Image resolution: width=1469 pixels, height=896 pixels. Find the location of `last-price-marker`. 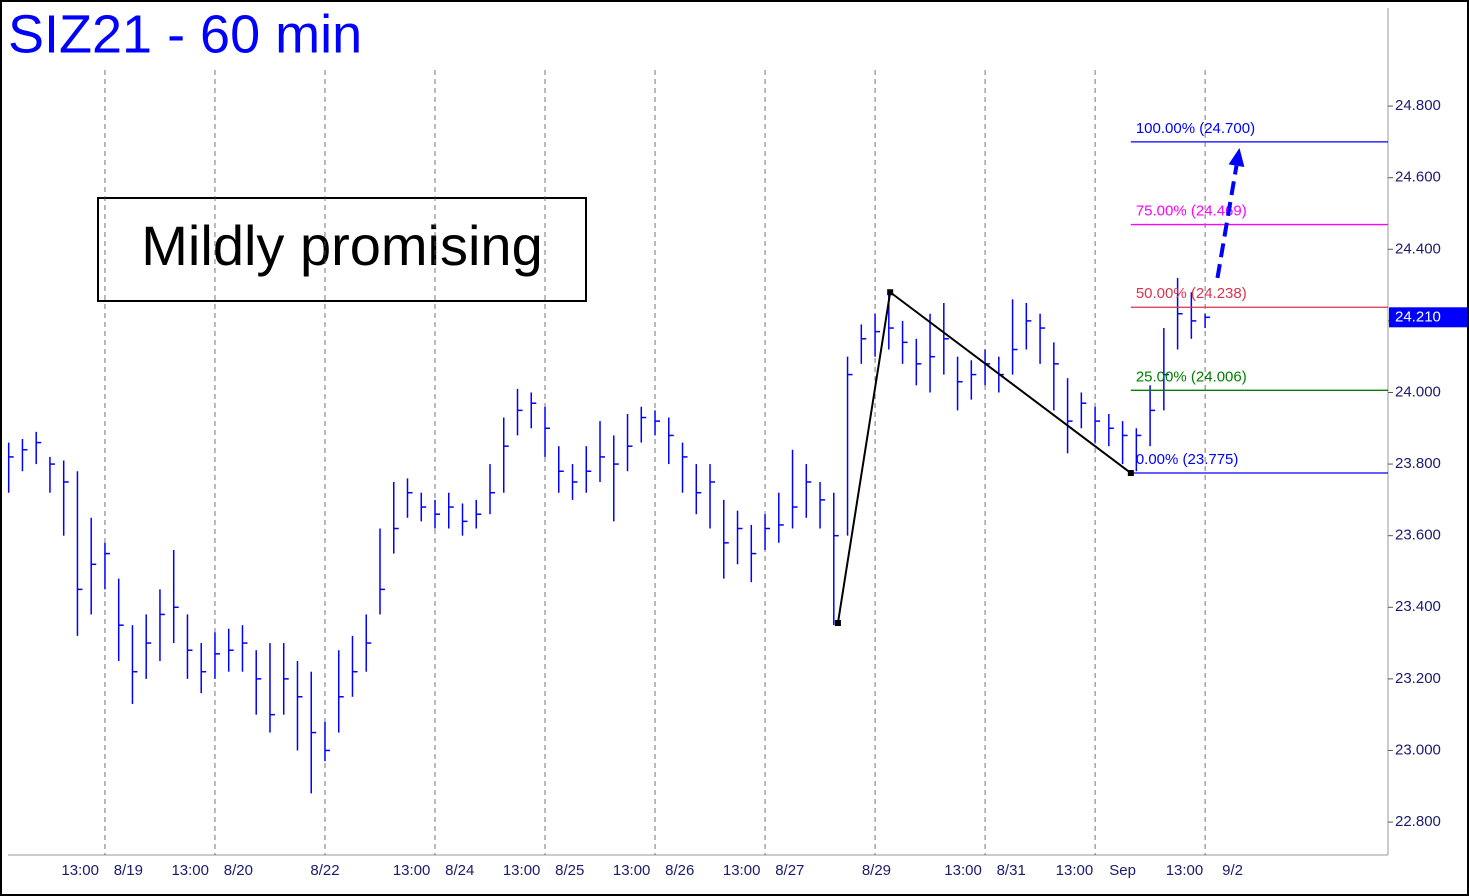

last-price-marker is located at coordinates (1428, 317).